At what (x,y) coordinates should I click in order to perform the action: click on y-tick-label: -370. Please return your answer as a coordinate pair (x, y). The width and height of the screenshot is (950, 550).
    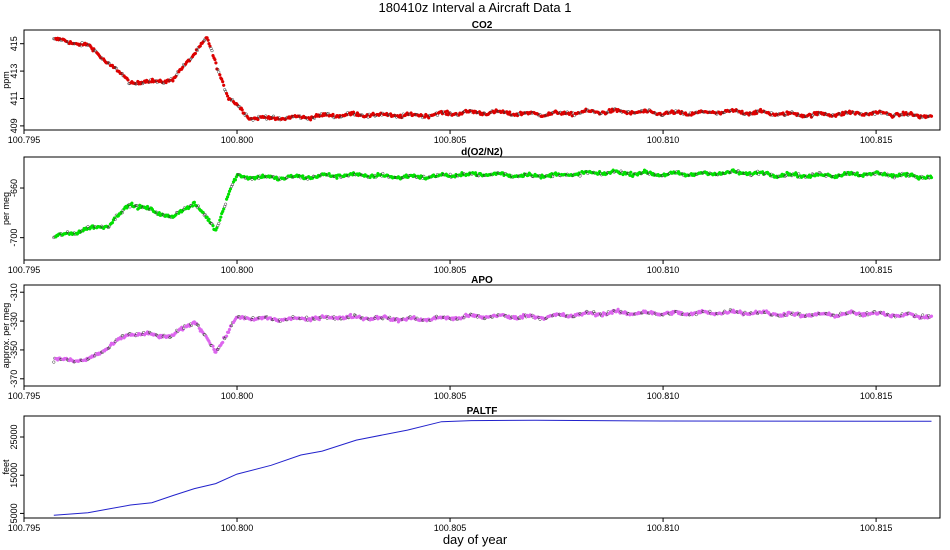
    Looking at the image, I should click on (14, 379).